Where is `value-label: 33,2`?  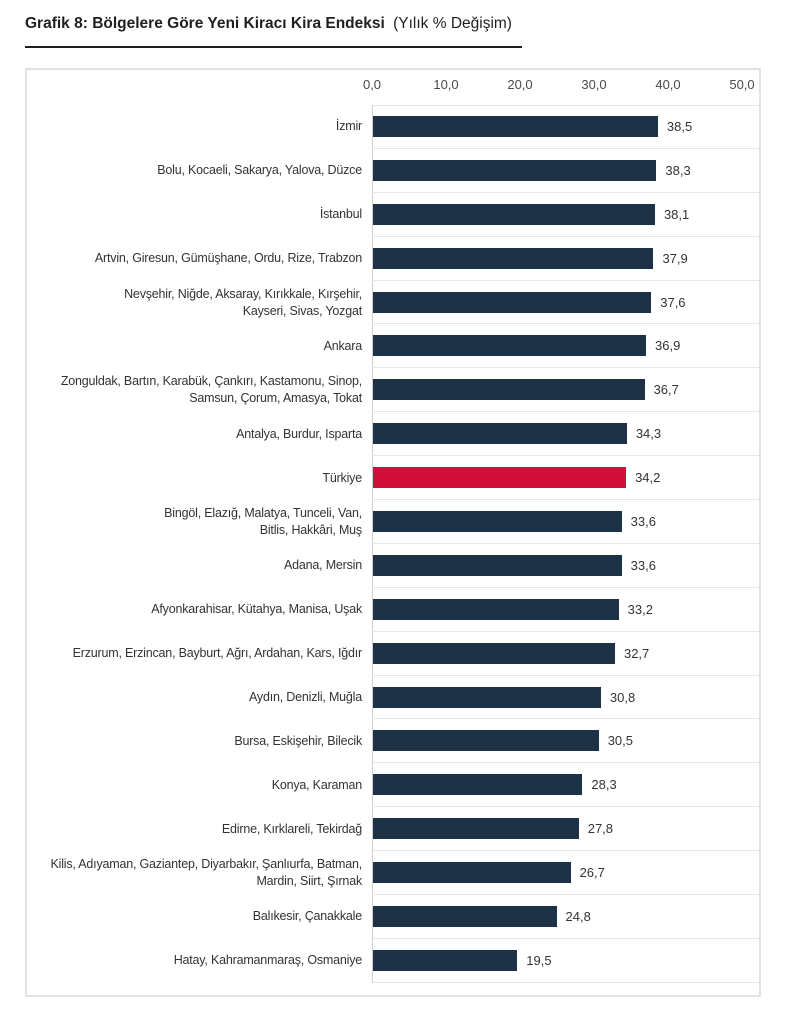 value-label: 33,2 is located at coordinates (640, 609).